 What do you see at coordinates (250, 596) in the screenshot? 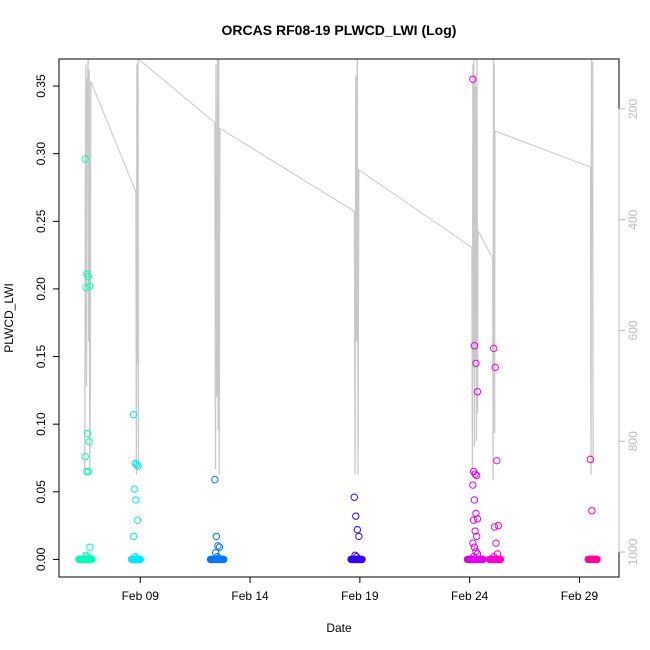
I see `x-tick-label: Feb 14` at bounding box center [250, 596].